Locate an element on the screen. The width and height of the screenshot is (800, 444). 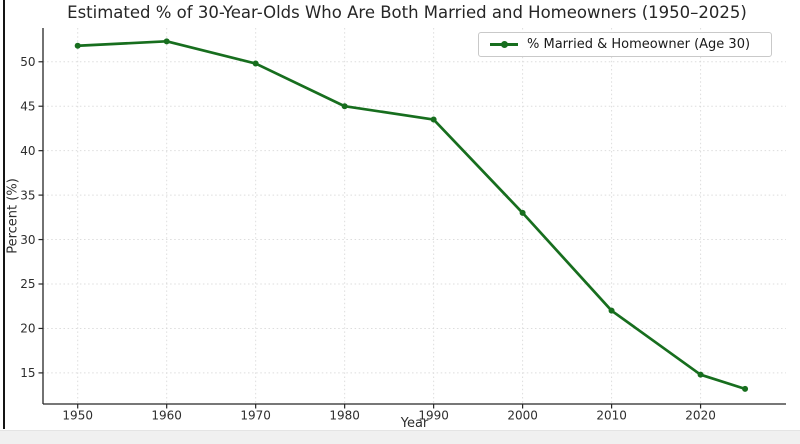
y-axis-title: Percent (%) is located at coordinates (13, 216).